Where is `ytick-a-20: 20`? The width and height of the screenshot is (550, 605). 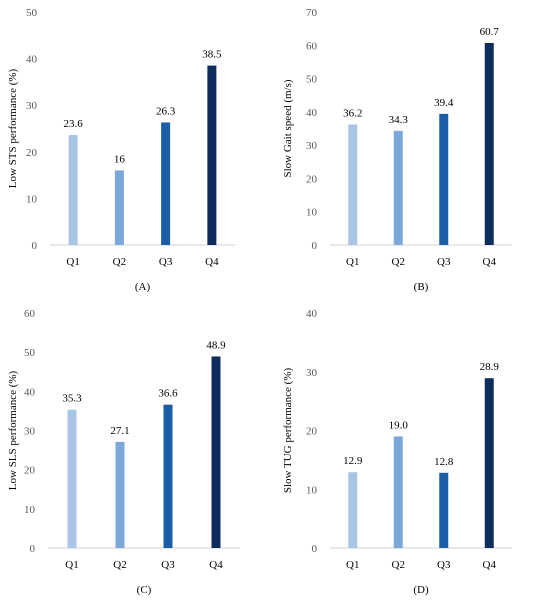
ytick-a-20: 20 is located at coordinates (32, 153).